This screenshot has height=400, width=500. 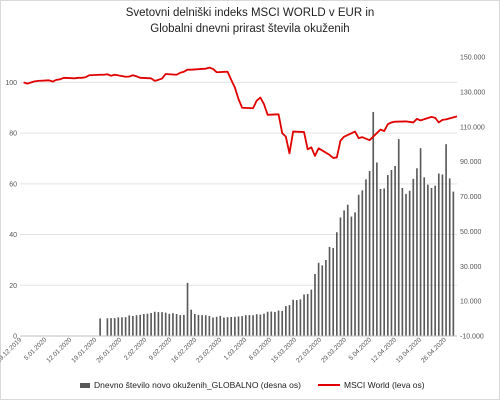 What do you see at coordinates (471, 162) in the screenshot?
I see `right-axis-tick-label: 90.000` at bounding box center [471, 162].